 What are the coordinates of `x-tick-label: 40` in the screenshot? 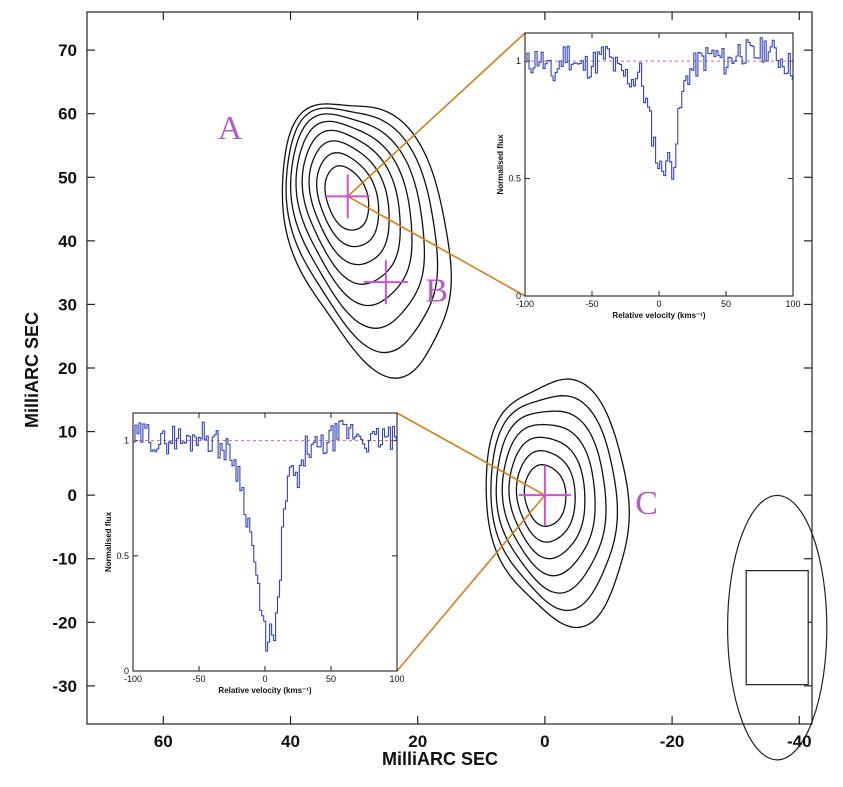 It's located at (290, 741).